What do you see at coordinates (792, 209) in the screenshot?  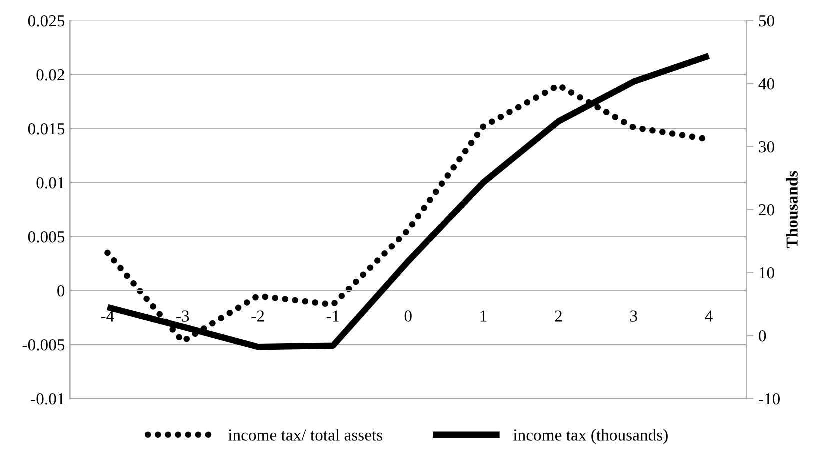 I see `y2-axis-title: Thousands` at bounding box center [792, 209].